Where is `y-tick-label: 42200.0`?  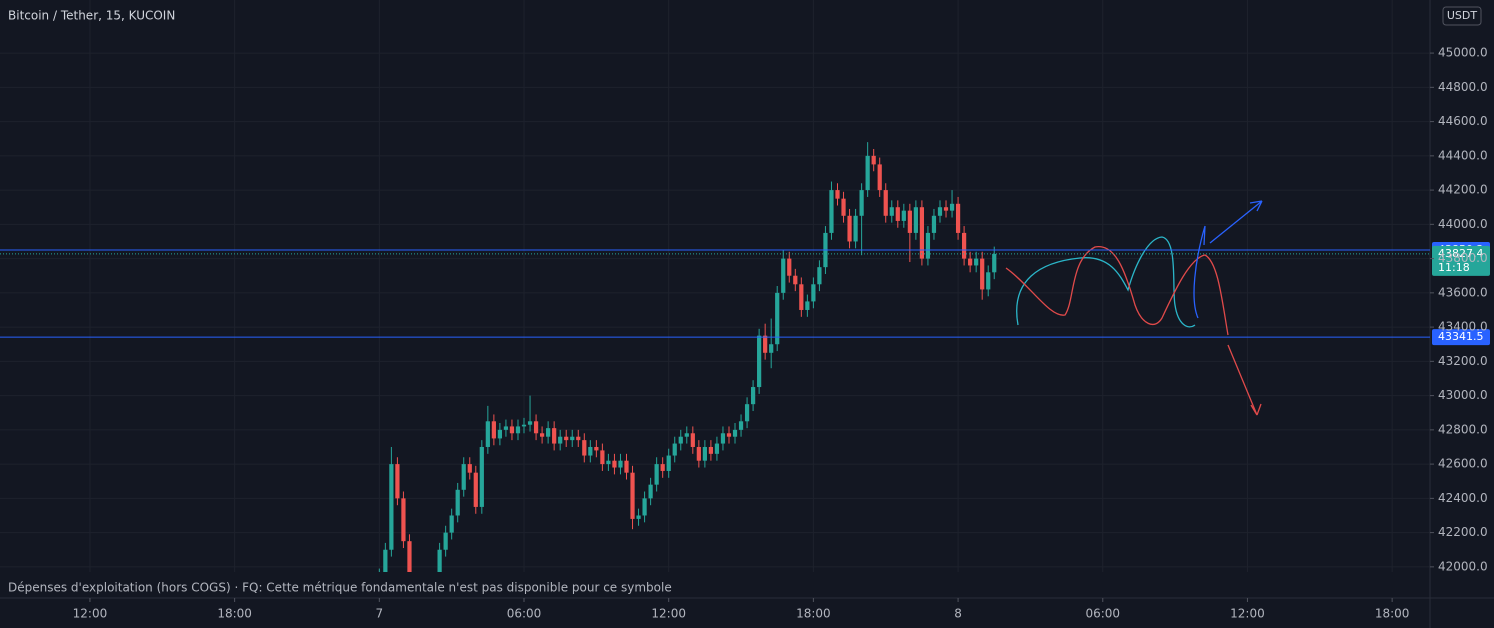 y-tick-label: 42200.0 is located at coordinates (1463, 532).